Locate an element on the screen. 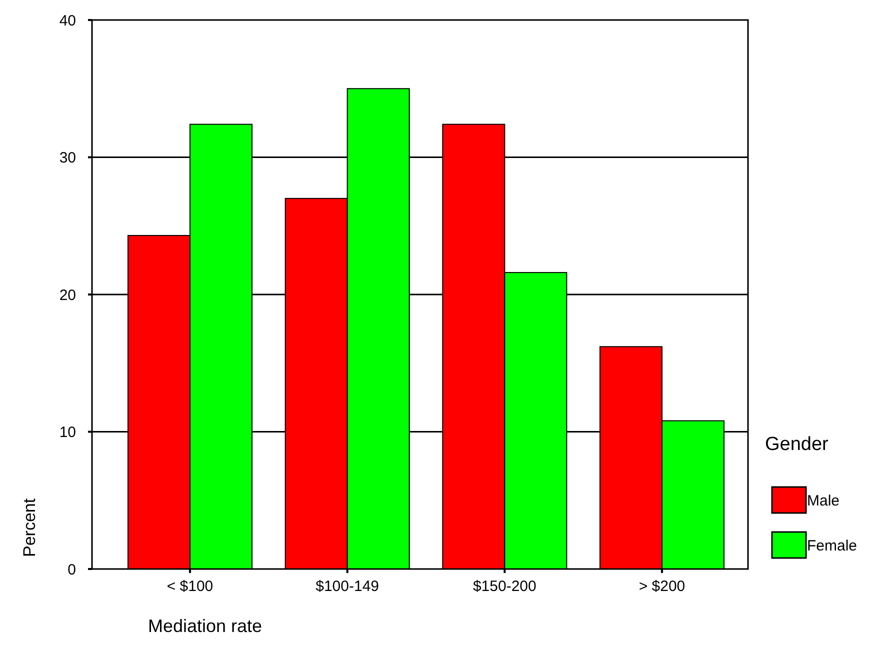 This screenshot has width=886, height=660. y-tick-label: 20 is located at coordinates (67, 295).